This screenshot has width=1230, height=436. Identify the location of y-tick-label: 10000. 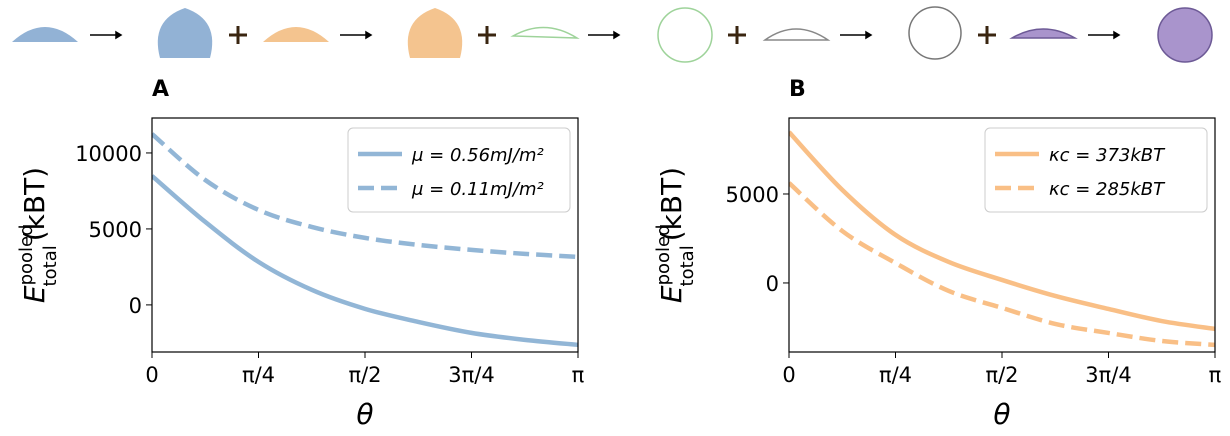
(108, 154).